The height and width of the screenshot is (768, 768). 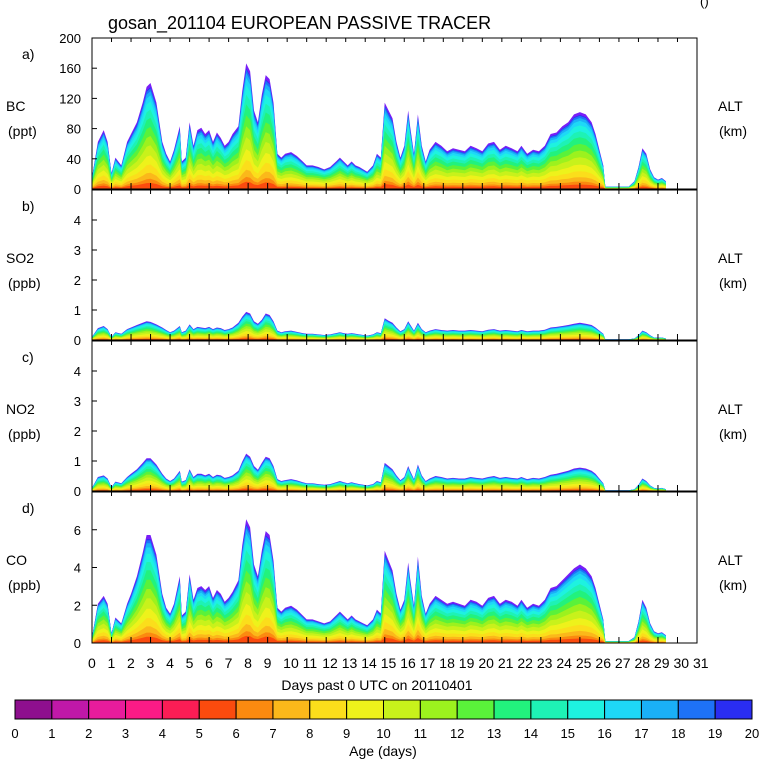 What do you see at coordinates (486, 663) in the screenshot?
I see `x-tick-label: 20` at bounding box center [486, 663].